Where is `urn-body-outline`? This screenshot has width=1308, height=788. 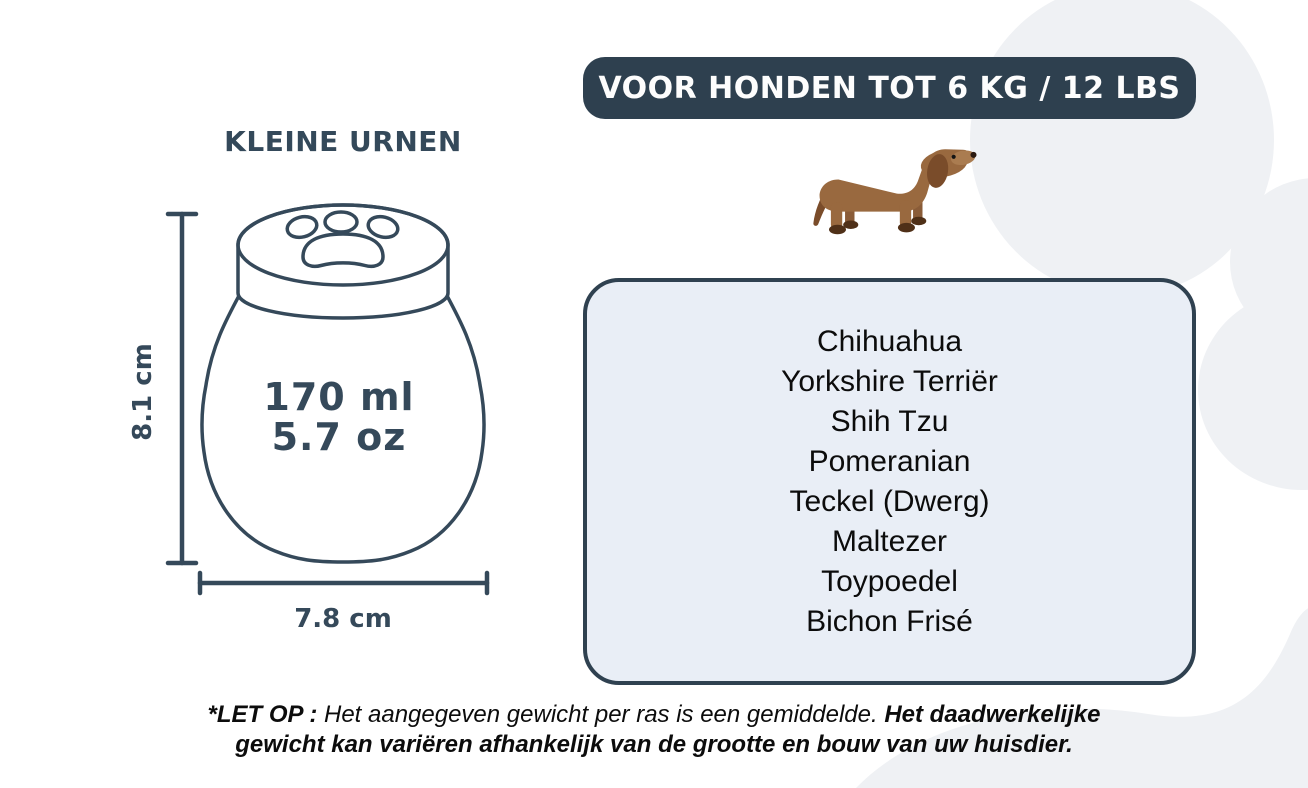
urn-body-outline is located at coordinates (343, 427).